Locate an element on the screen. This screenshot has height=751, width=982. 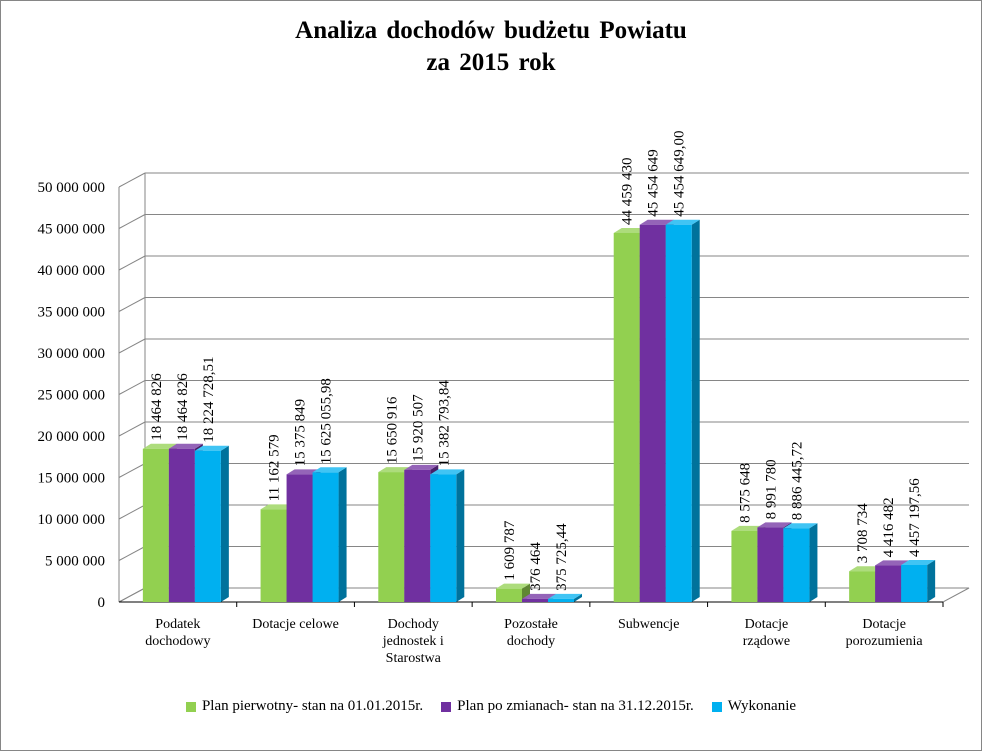
bar-top-s1-c3 is located at coordinates (539, 596).